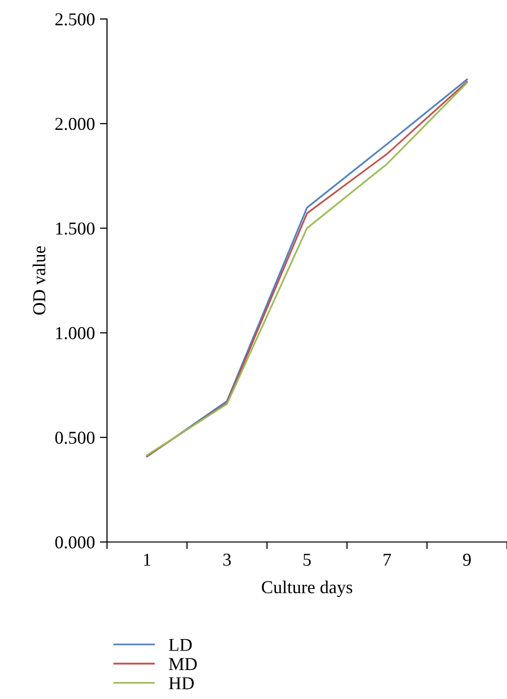 The width and height of the screenshot is (507, 699). Describe the element at coordinates (181, 683) in the screenshot. I see `legend-label: HD` at that location.